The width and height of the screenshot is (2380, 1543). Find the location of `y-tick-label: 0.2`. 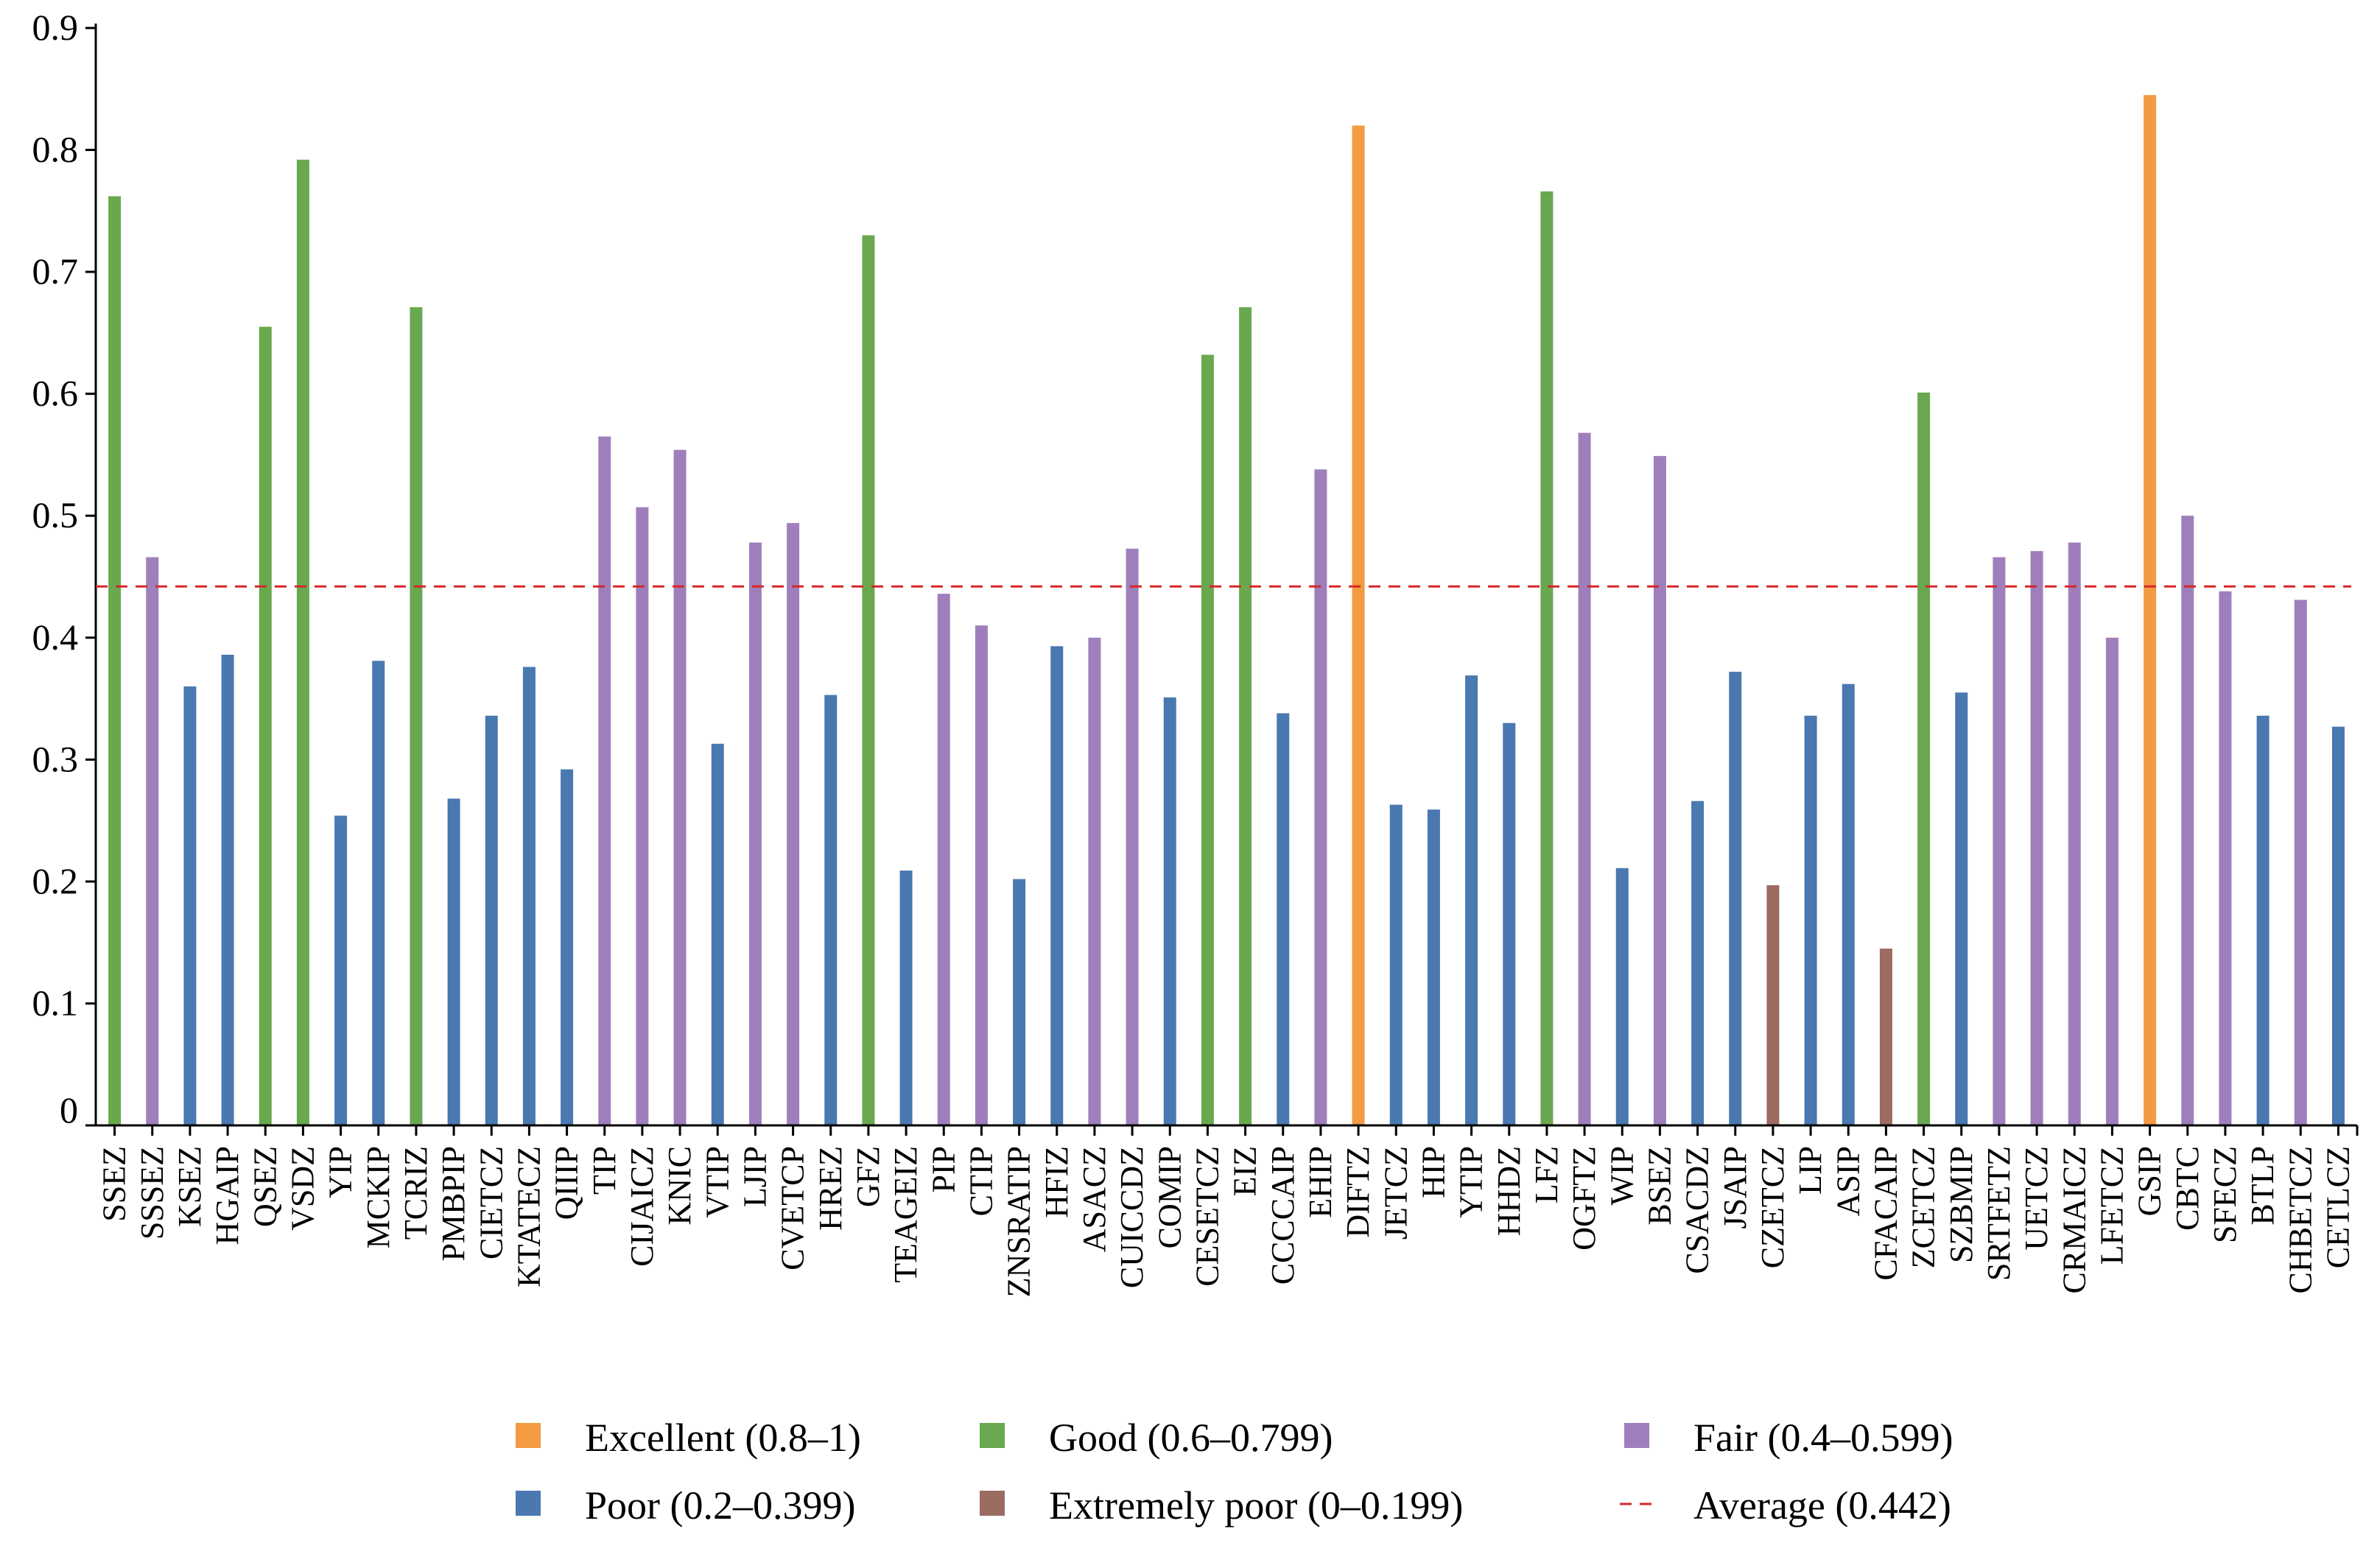

y-tick-label: 0.2 is located at coordinates (55, 881).